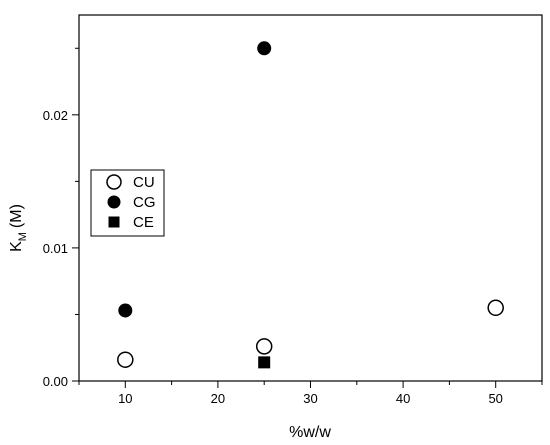  I want to click on legend-label-ce: CE, so click(143, 222).